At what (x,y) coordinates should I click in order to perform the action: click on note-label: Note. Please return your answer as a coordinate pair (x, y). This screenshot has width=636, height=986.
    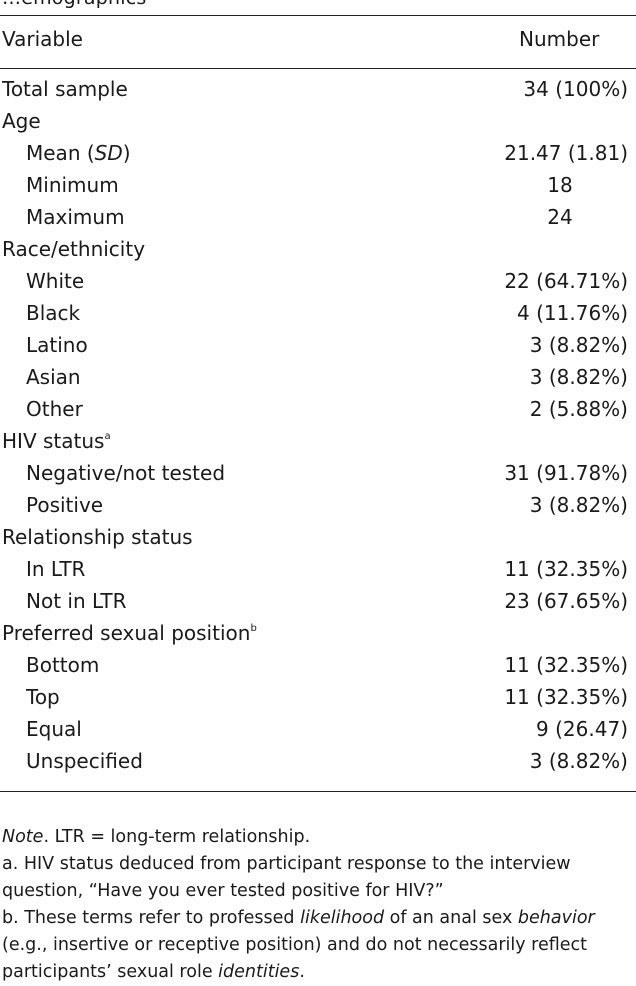
    Looking at the image, I should click on (23, 837).